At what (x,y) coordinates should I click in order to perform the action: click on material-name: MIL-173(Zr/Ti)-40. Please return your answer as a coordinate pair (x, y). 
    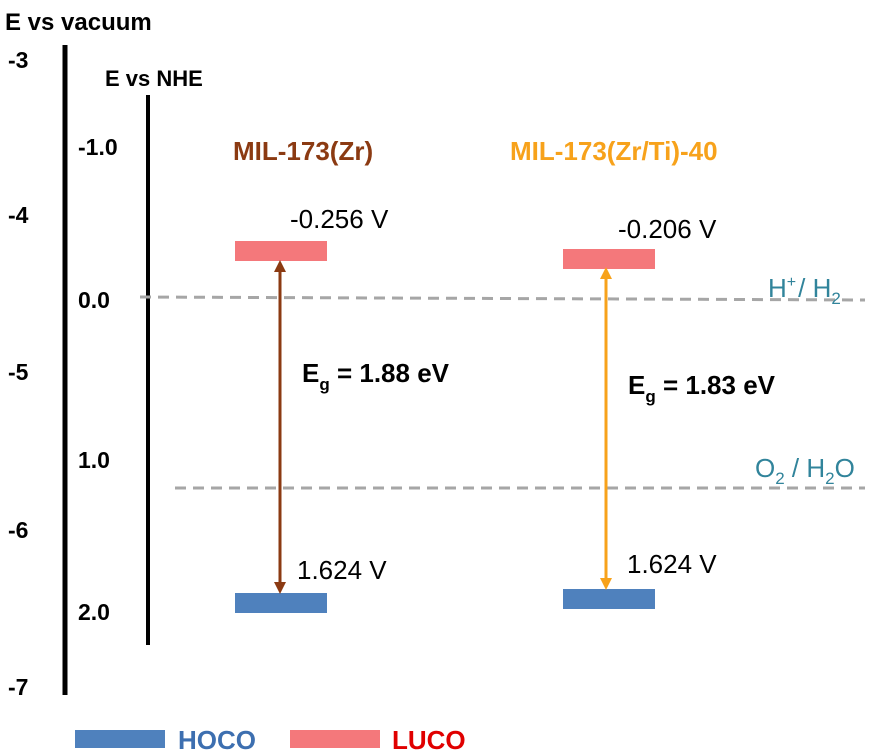
    Looking at the image, I should click on (614, 151).